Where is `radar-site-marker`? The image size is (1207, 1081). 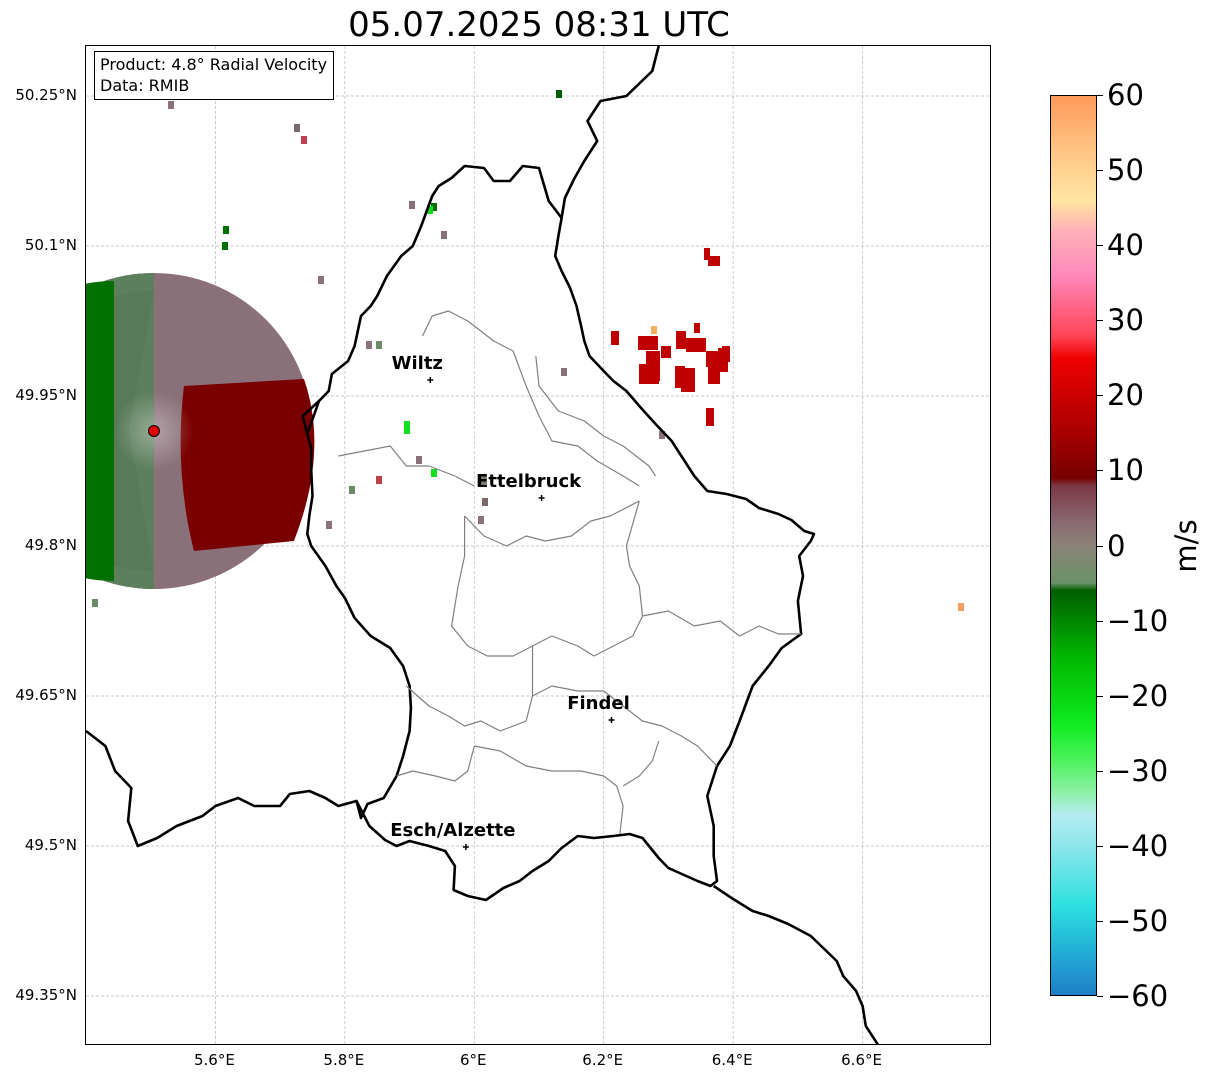 radar-site-marker is located at coordinates (153, 431).